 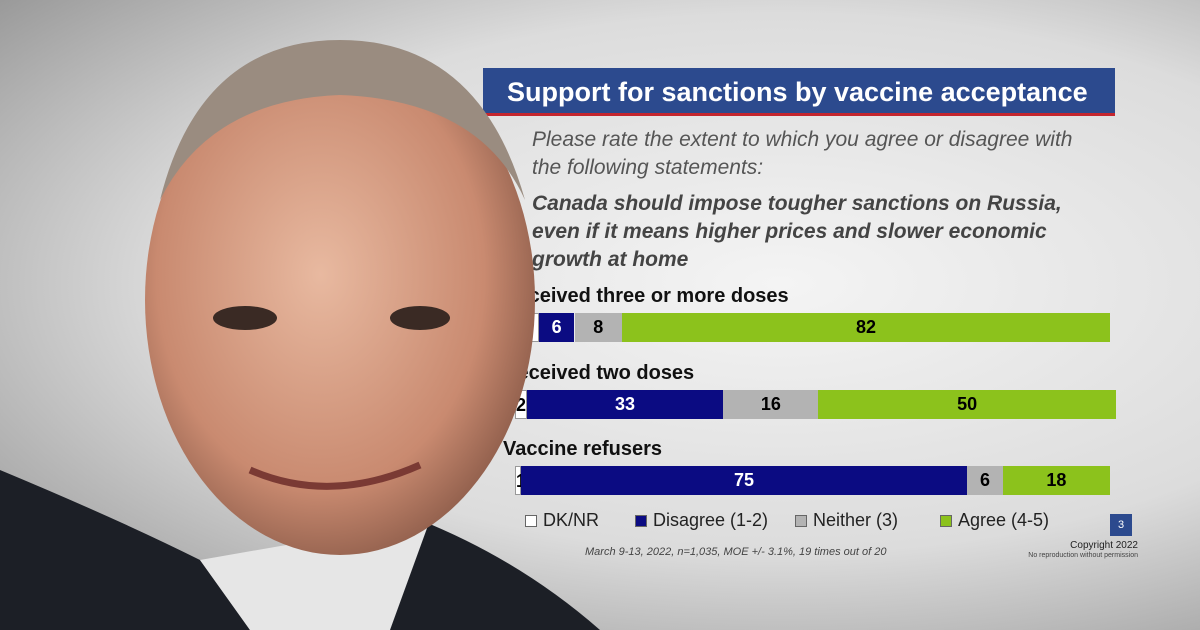 I want to click on data-label: 33, so click(x=625, y=404).